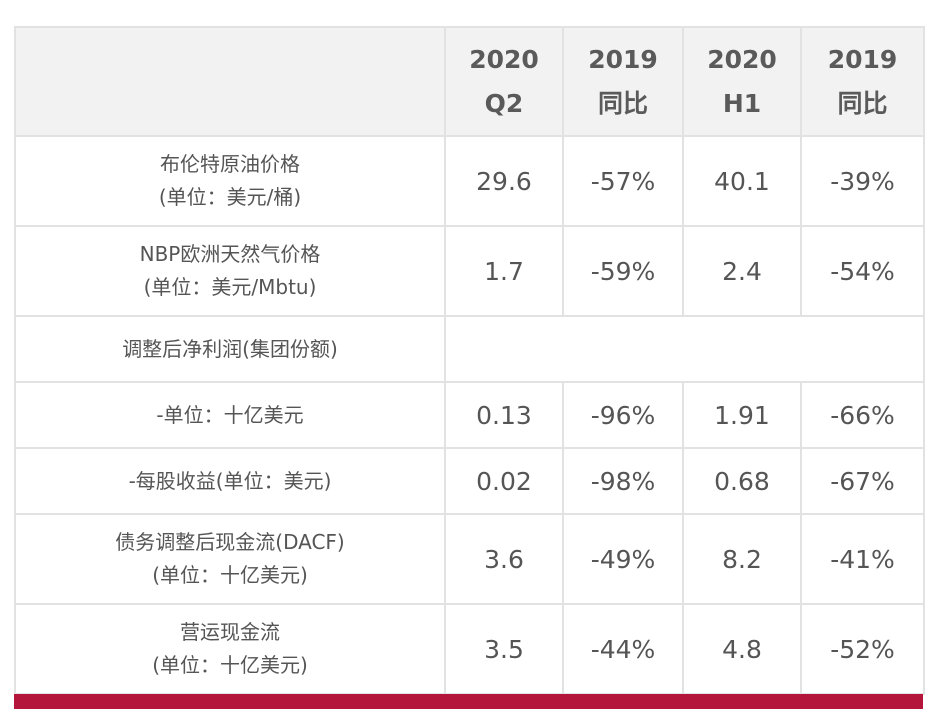 The image size is (952, 724). Describe the element at coordinates (623, 559) in the screenshot. I see `cell-yoy-q2: -49%` at that location.